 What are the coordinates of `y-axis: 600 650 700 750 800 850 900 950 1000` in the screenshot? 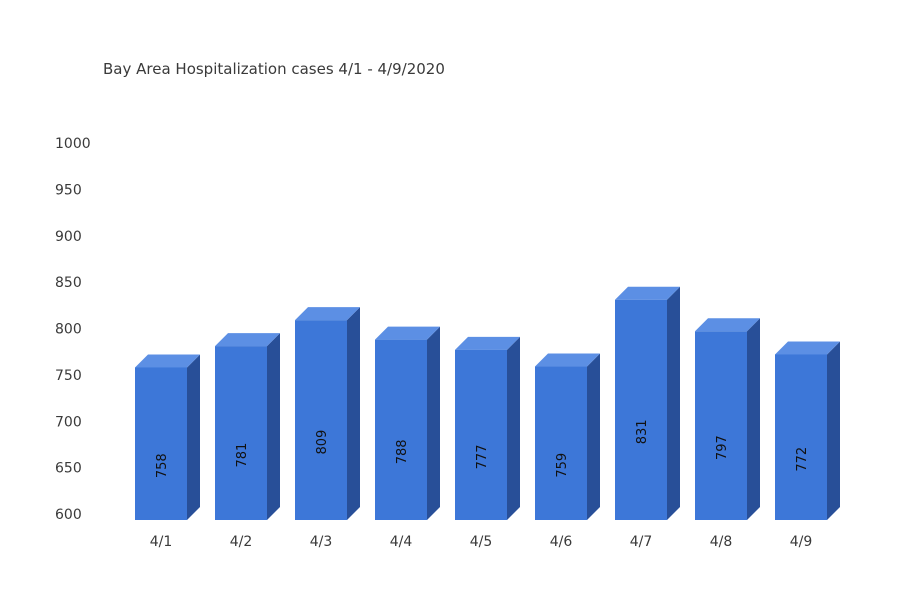 It's located at (73, 329).